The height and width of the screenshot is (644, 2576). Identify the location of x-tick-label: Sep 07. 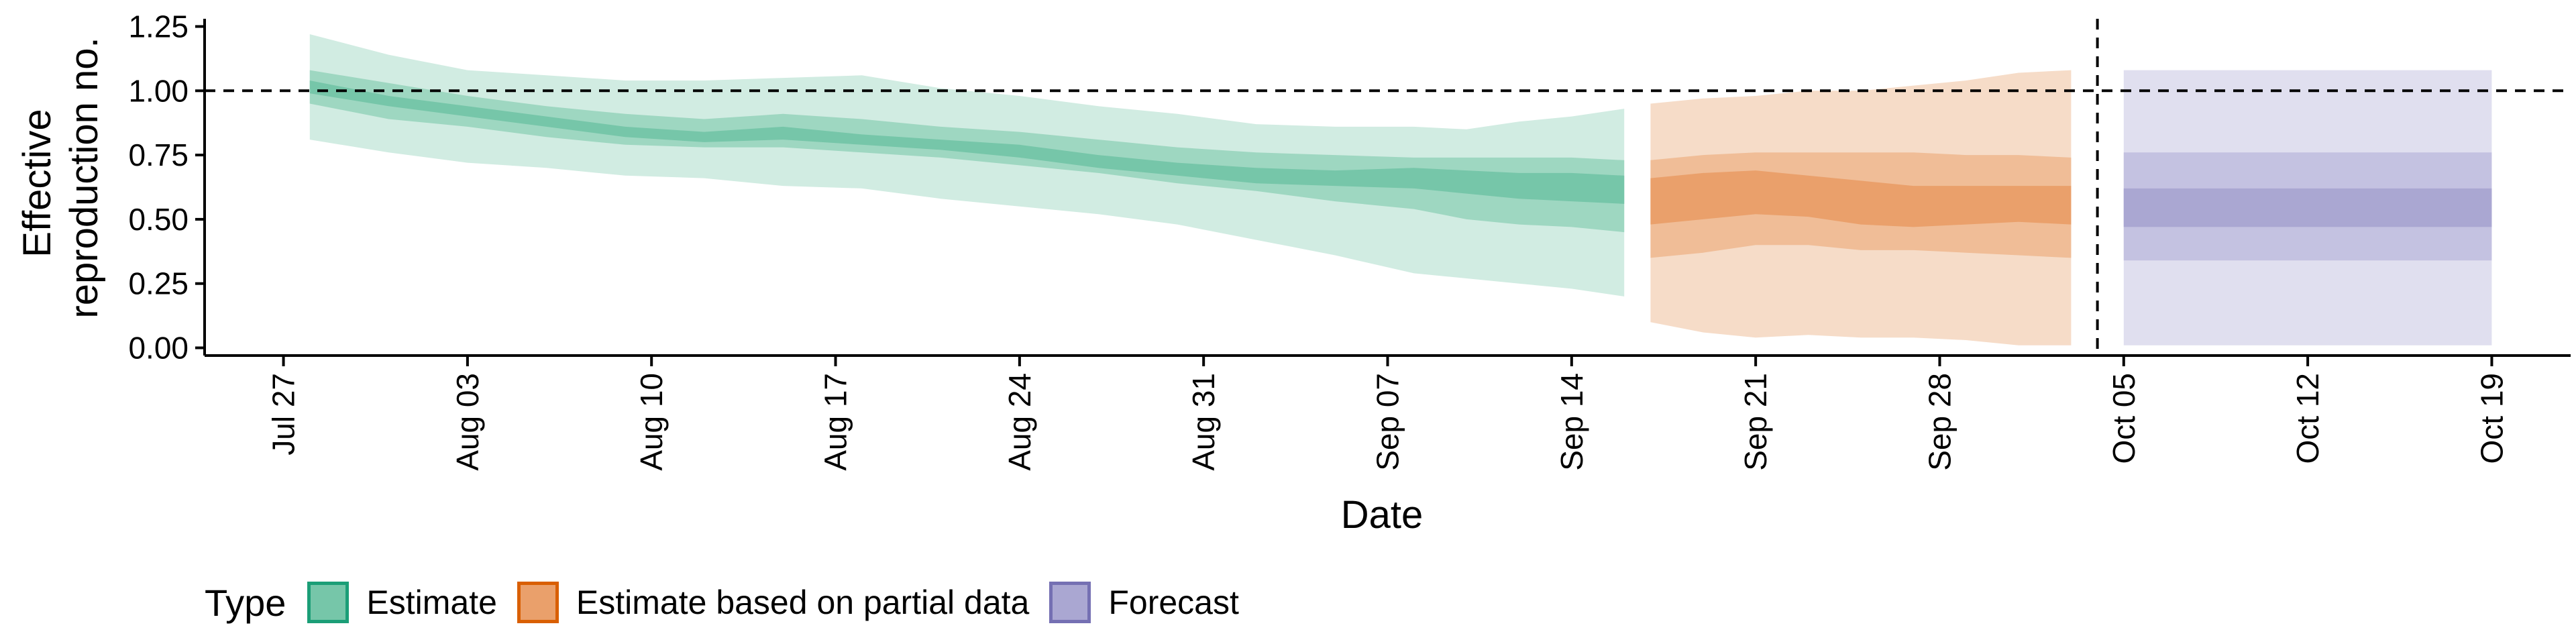
(1388, 422).